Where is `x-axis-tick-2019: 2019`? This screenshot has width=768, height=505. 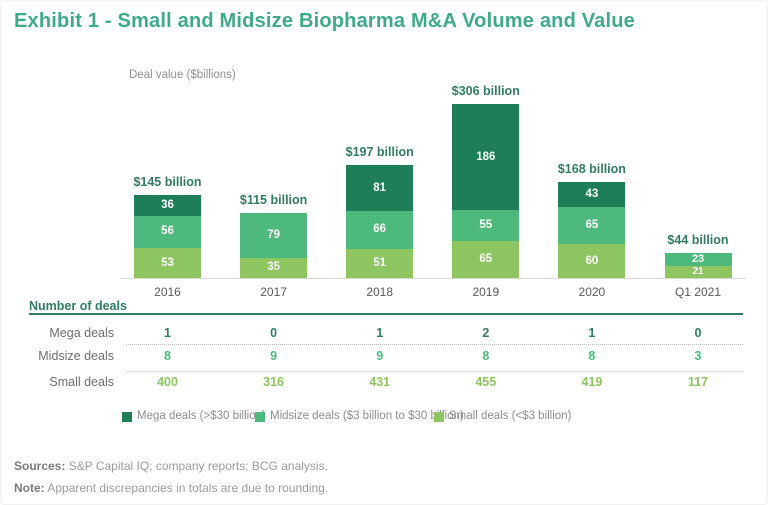 x-axis-tick-2019: 2019 is located at coordinates (486, 292).